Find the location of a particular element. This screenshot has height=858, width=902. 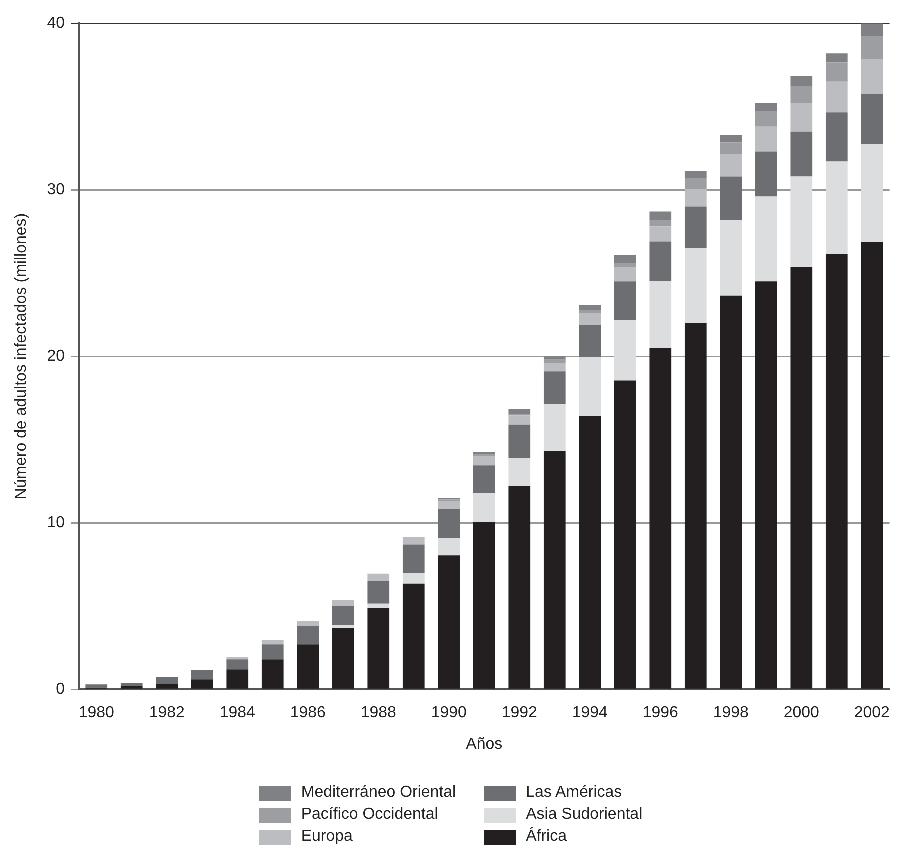

legend-label: África is located at coordinates (547, 837).